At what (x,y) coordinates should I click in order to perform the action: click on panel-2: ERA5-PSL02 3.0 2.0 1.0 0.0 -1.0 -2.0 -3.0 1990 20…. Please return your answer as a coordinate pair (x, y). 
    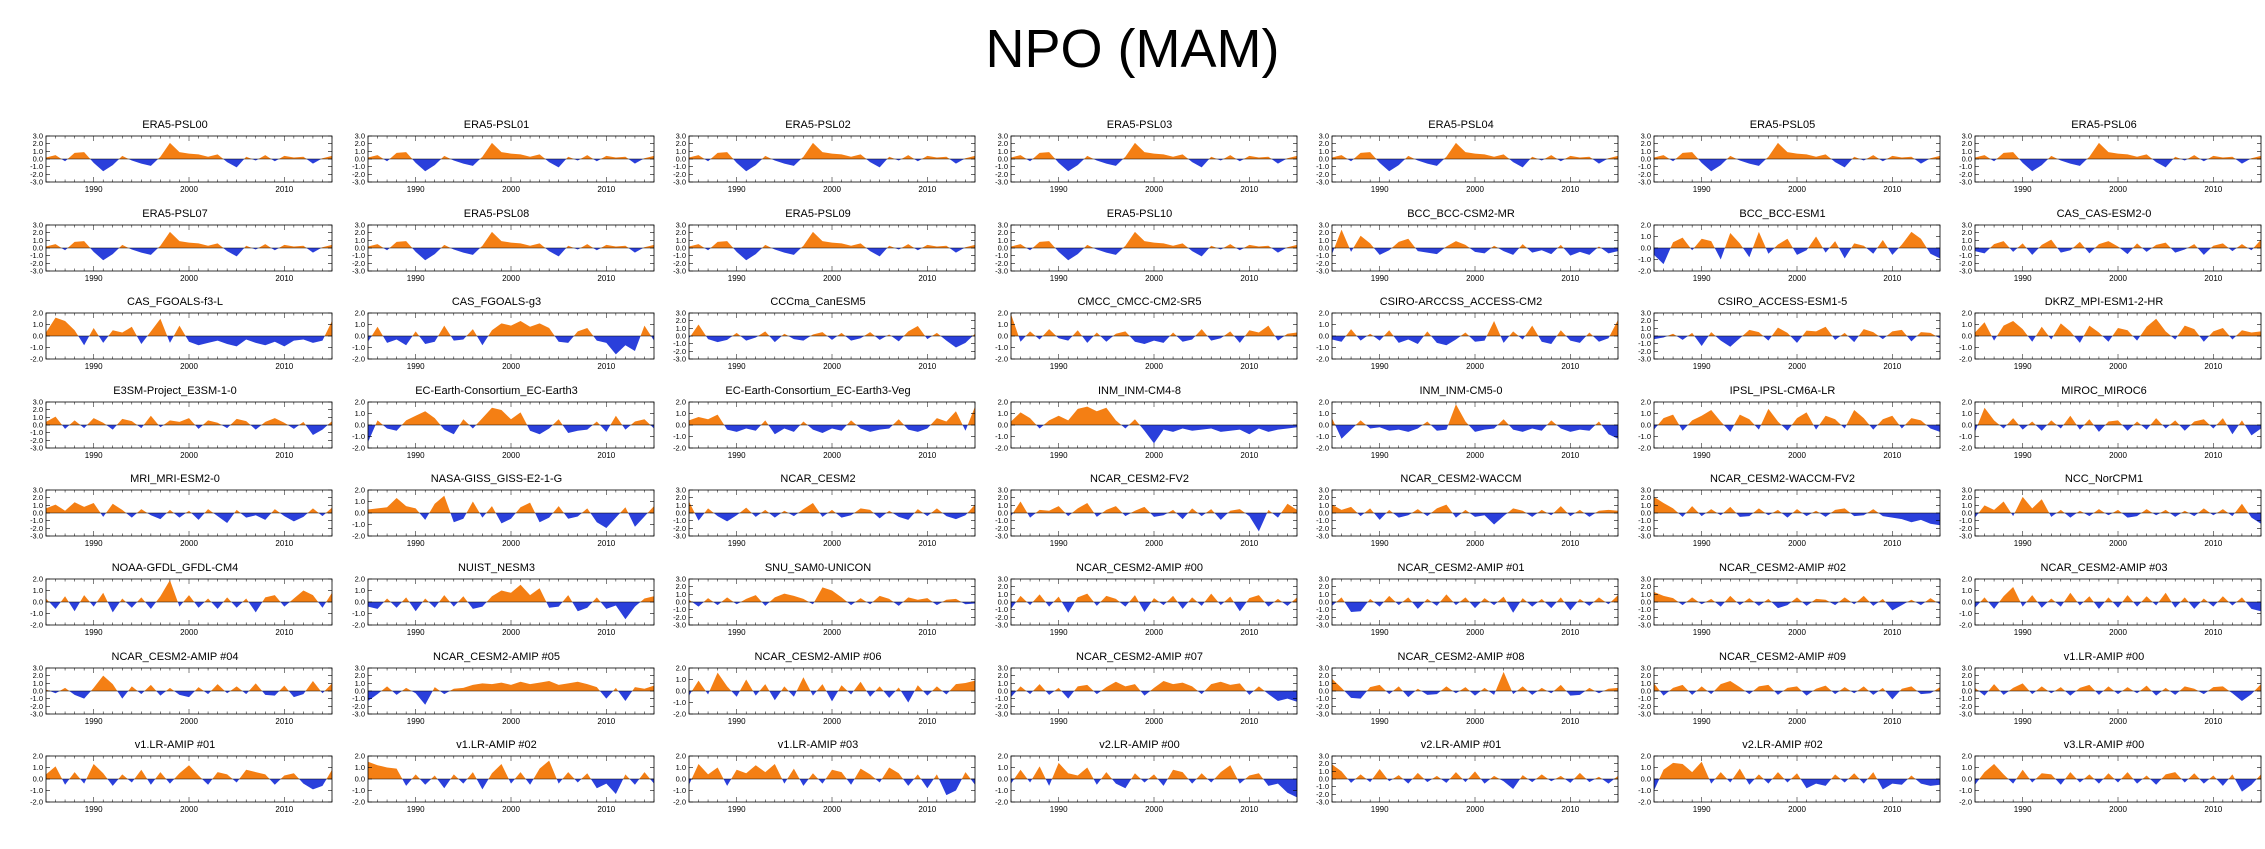
    Looking at the image, I should click on (818, 164).